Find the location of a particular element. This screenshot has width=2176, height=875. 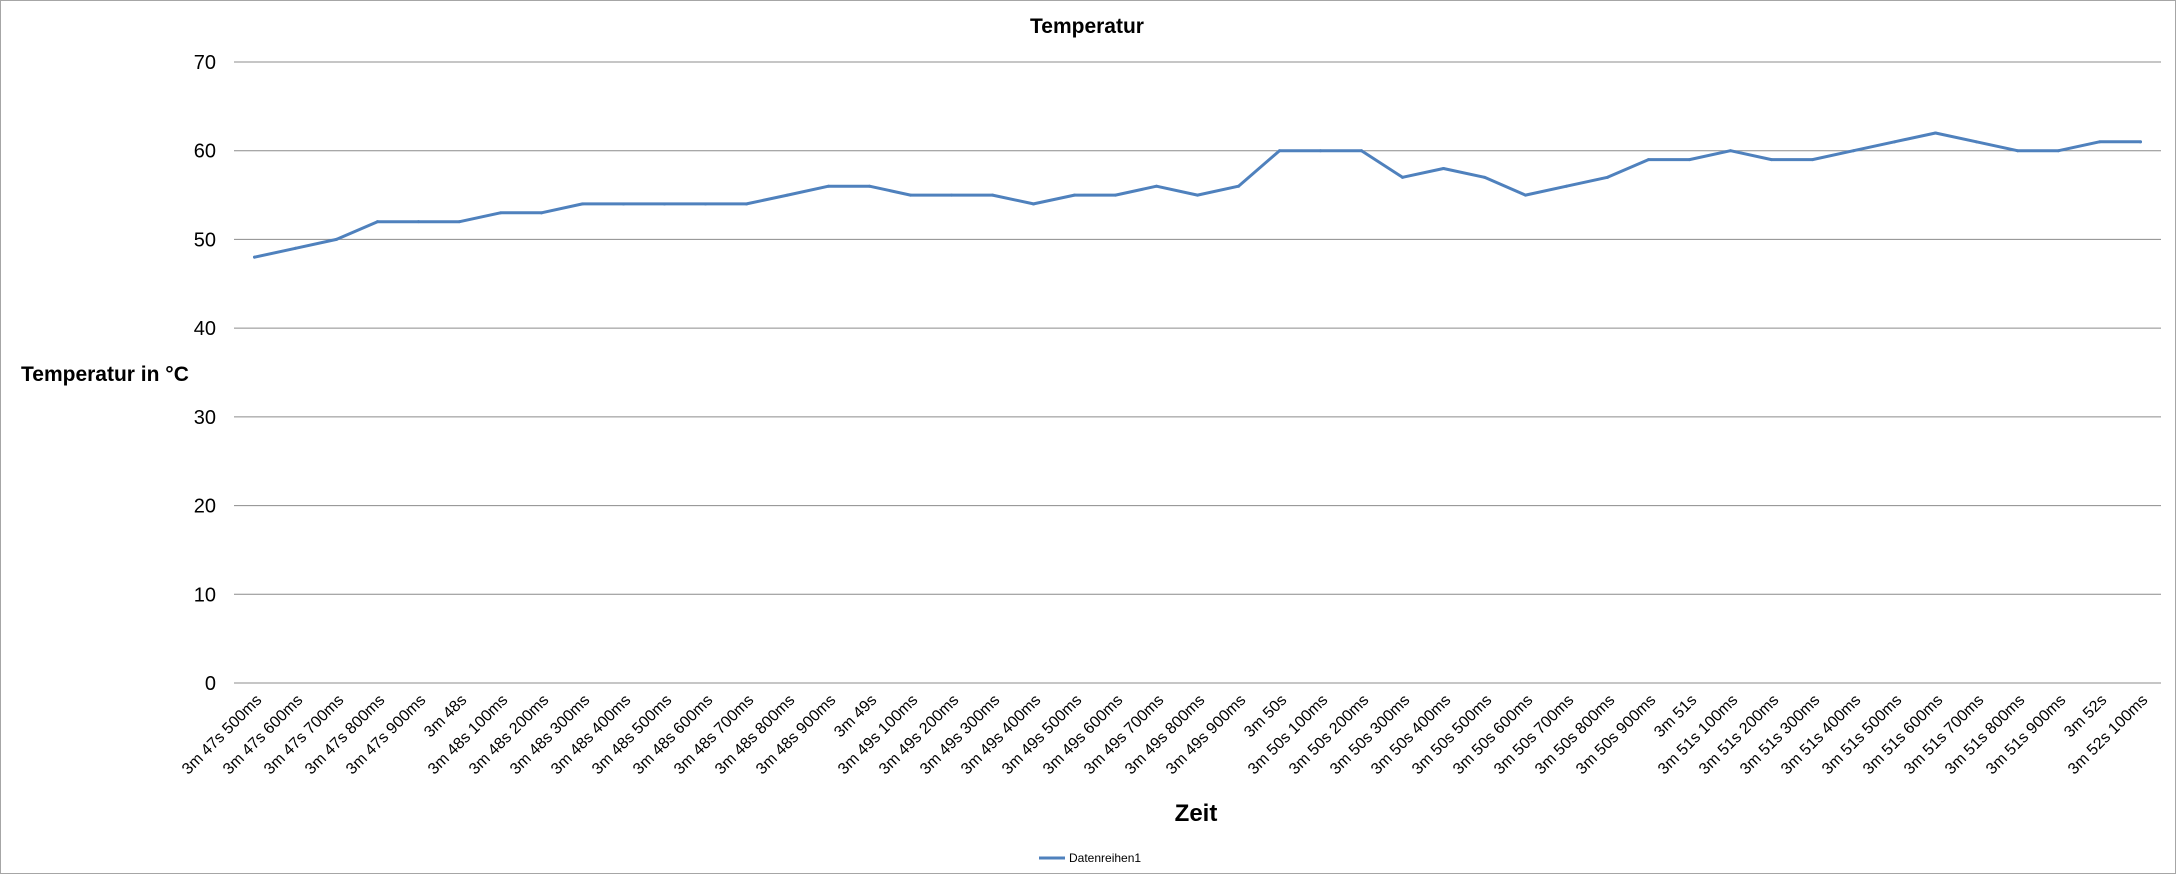

y-tick-label: 70 is located at coordinates (205, 63).